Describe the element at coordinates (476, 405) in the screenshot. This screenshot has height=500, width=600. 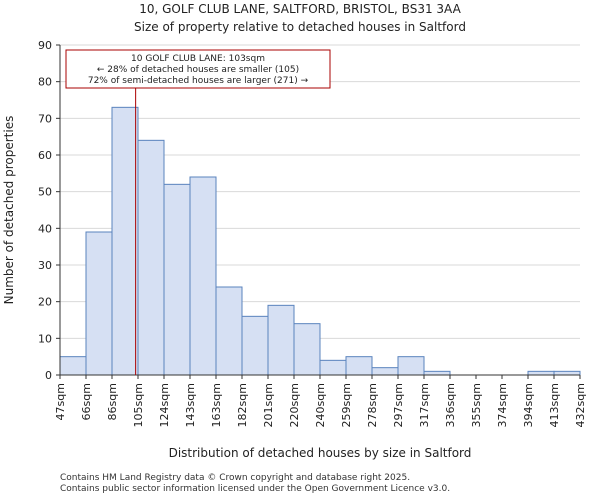
I see `x-tick-label: 355sqm` at that location.